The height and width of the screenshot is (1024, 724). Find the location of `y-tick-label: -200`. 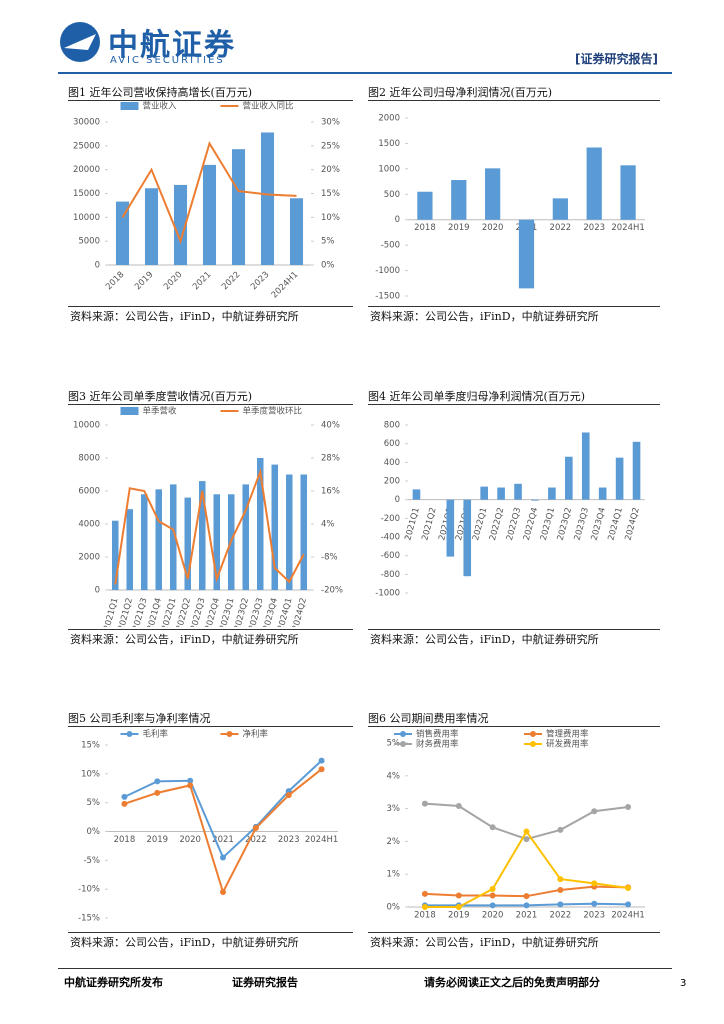

y-tick-label: -200 is located at coordinates (390, 519).